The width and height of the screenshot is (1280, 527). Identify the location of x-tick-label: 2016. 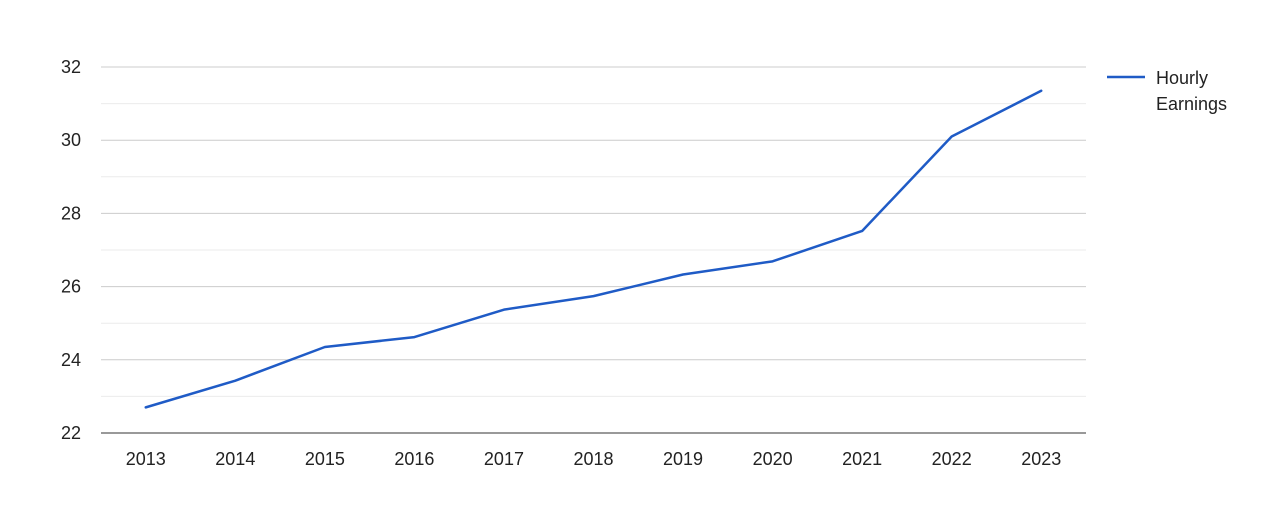
(414, 459).